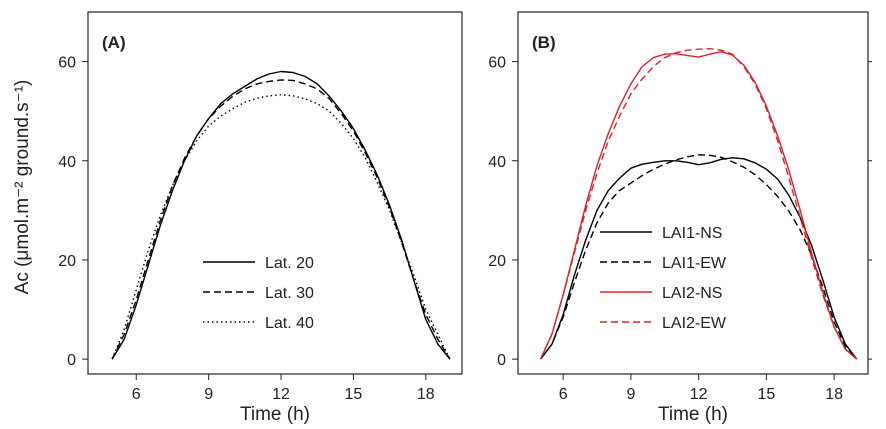  Describe the element at coordinates (694, 323) in the screenshot. I see `legend-label: LAI2-EW` at that location.